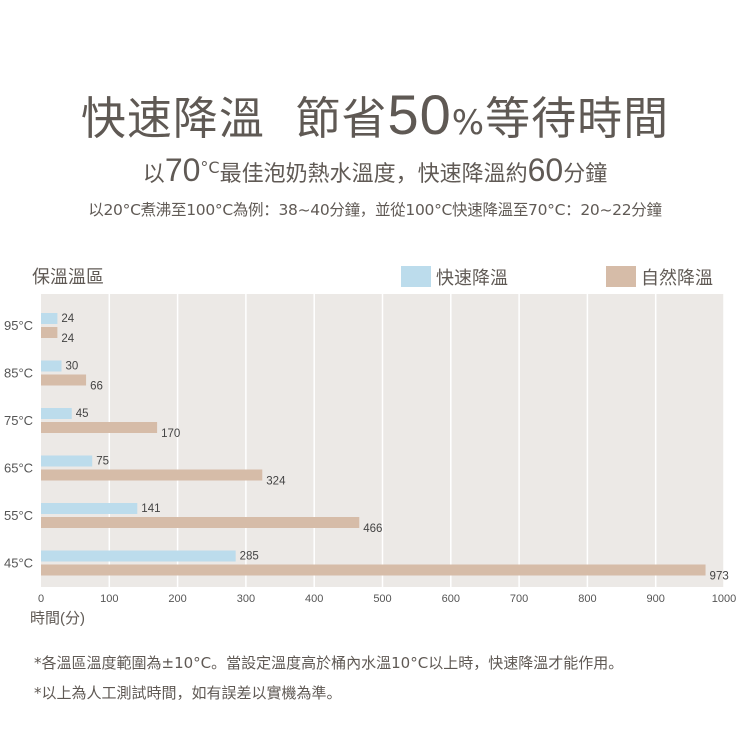  What do you see at coordinates (71, 367) in the screenshot?
I see `data-label: 30` at bounding box center [71, 367].